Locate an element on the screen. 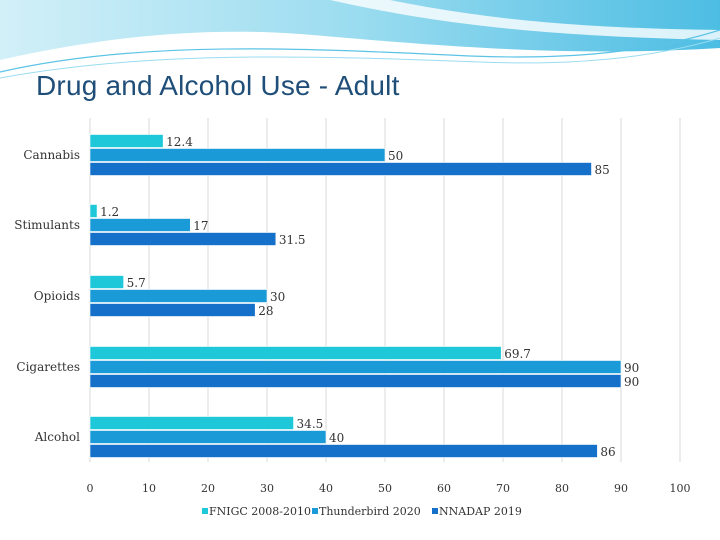 Image resolution: width=720 pixels, height=540 pixels. x-tick-label-100: 100 is located at coordinates (680, 488).